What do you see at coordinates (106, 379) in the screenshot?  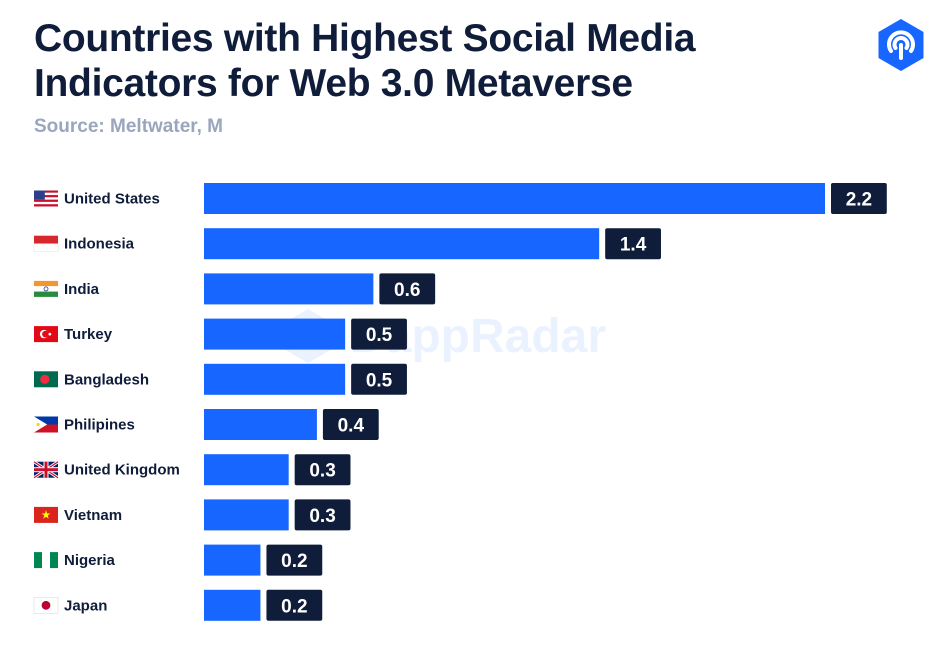 I see `category-label: Bangladesh` at bounding box center [106, 379].